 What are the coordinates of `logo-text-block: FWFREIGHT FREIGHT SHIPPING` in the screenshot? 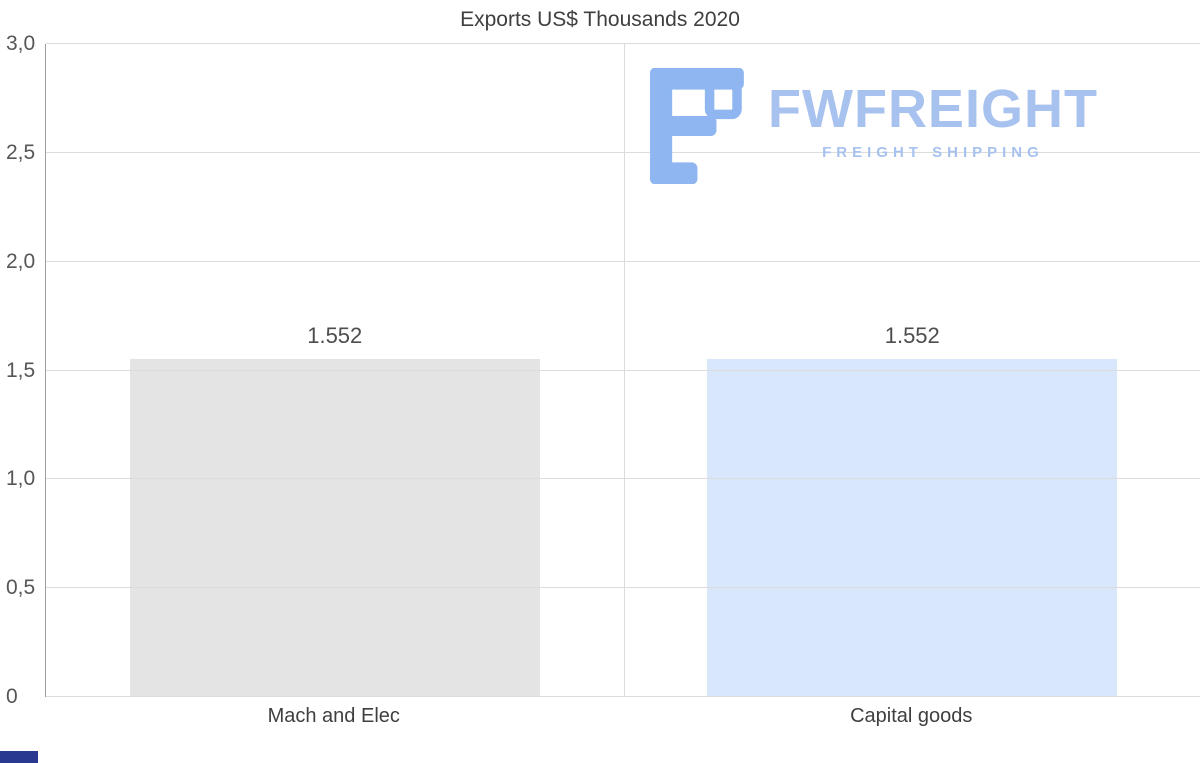 It's located at (933, 114).